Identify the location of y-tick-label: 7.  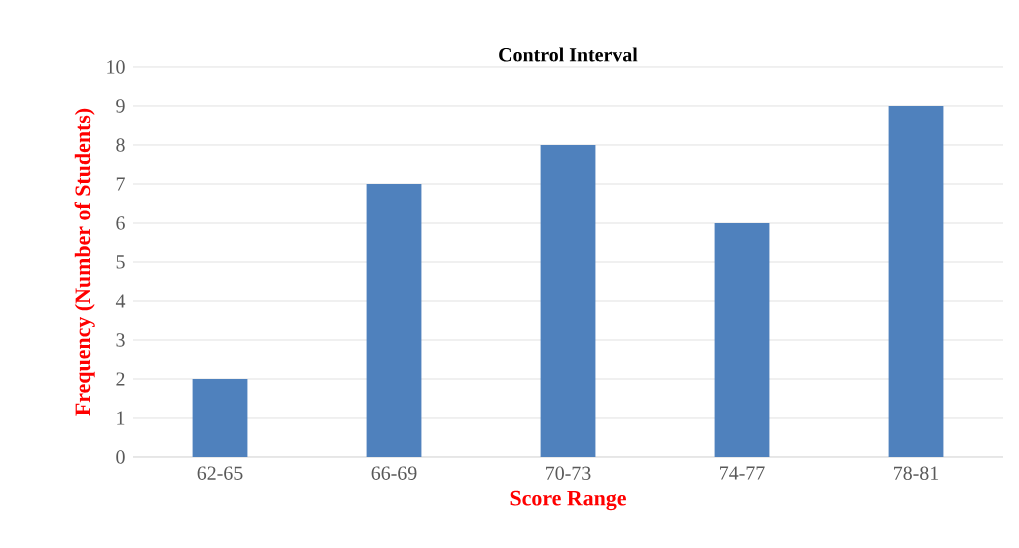
(120, 184).